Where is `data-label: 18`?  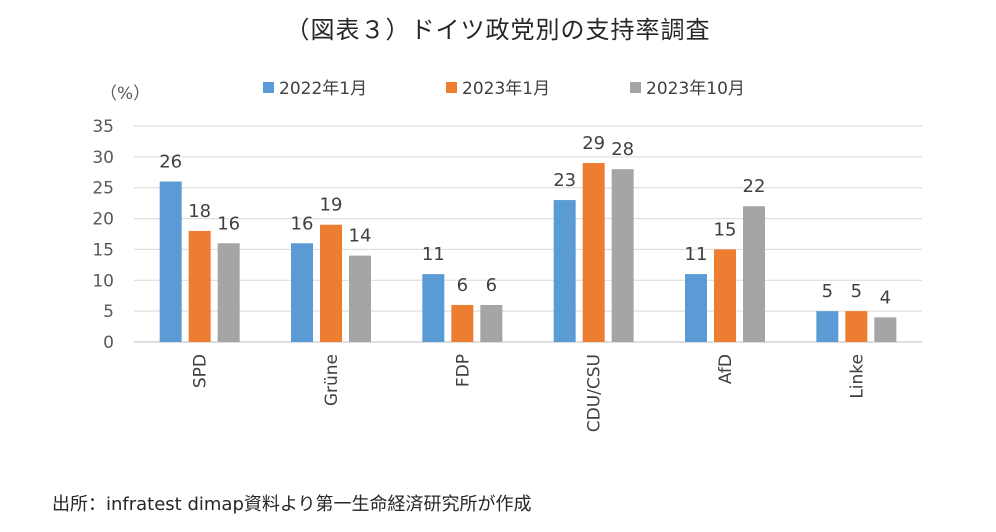
data-label: 18 is located at coordinates (199, 211).